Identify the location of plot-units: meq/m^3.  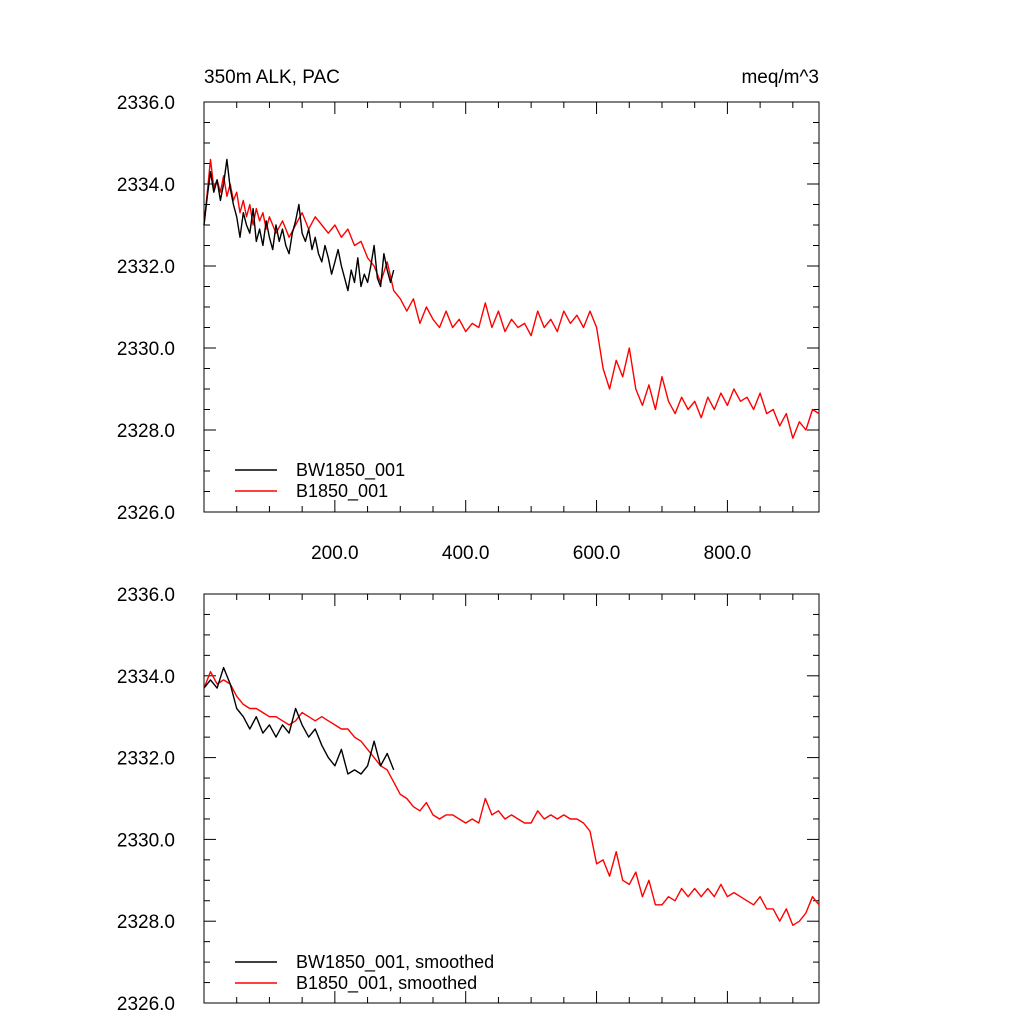
(780, 77).